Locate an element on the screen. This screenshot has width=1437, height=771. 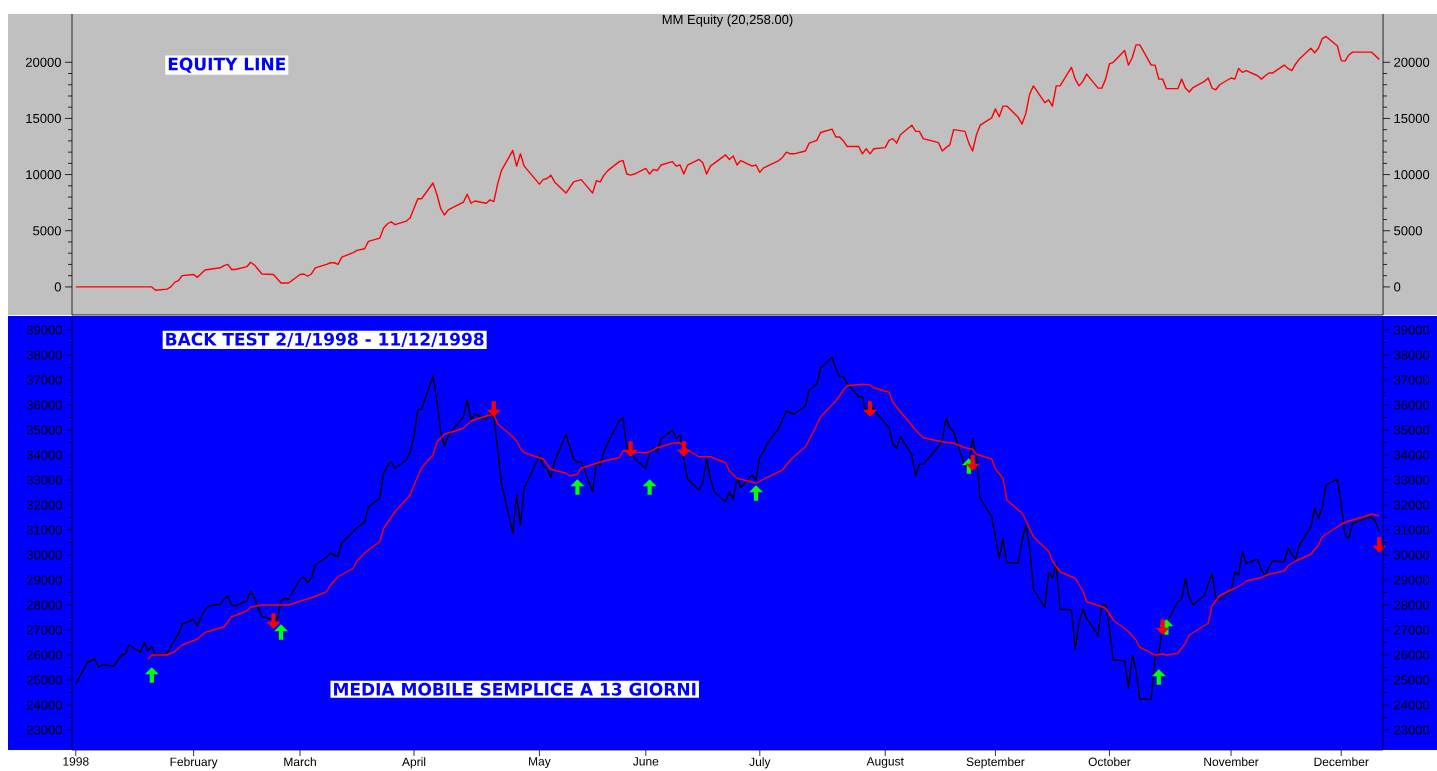
y-tick-label: 38000 is located at coordinates (44, 355).